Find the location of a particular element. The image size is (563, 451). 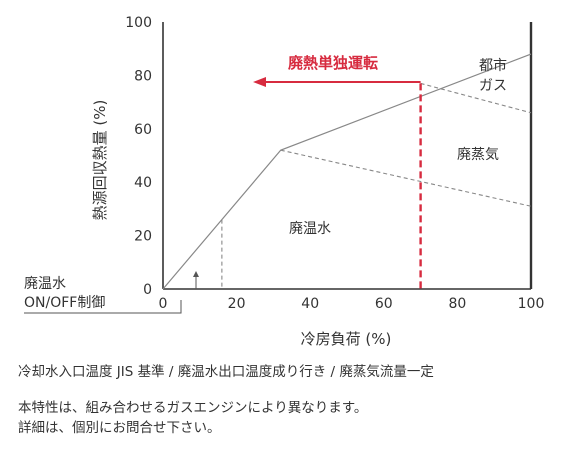

region-label-waste-water: 廃温水 is located at coordinates (310, 228).